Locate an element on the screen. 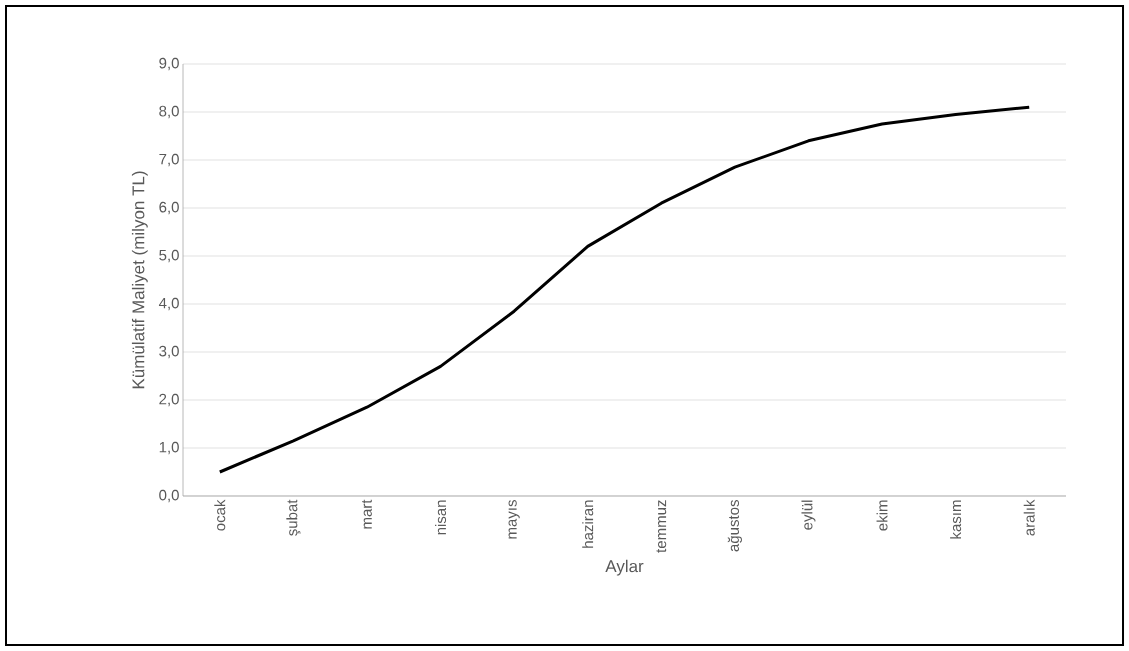 This screenshot has height=651, width=1129. x-tick-label: haziran is located at coordinates (588, 524).